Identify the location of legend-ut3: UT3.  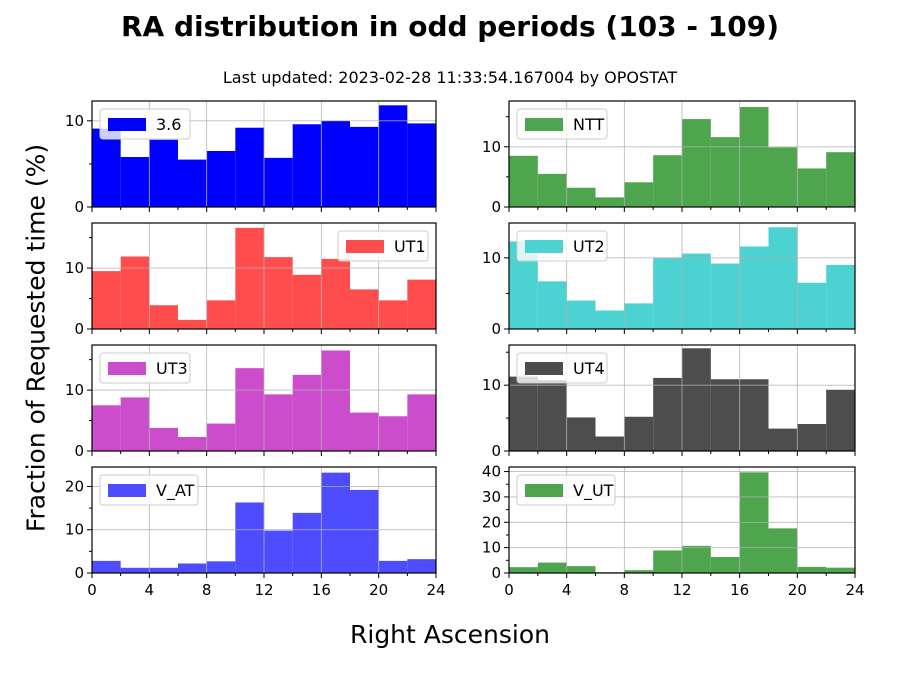
(145, 368).